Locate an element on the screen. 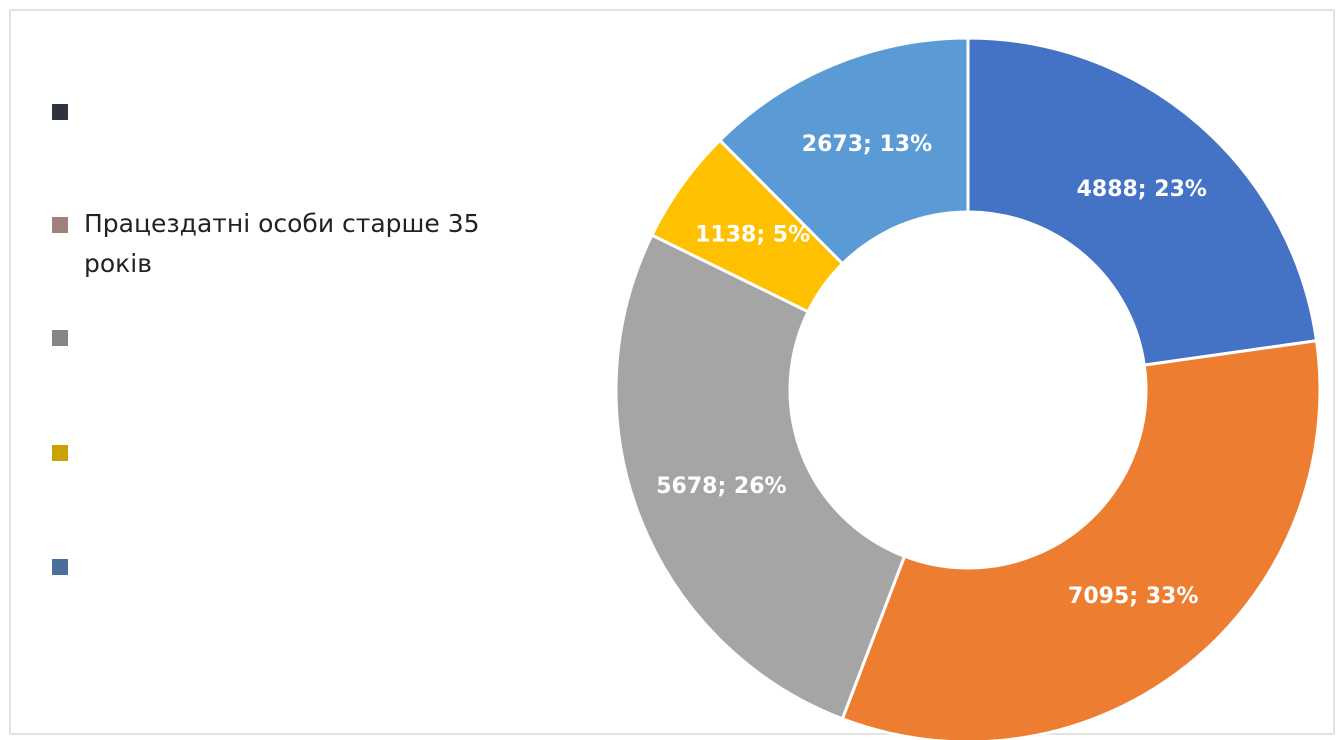 The width and height of the screenshot is (1339, 740). data-label: 5678; 26% is located at coordinates (721, 486).